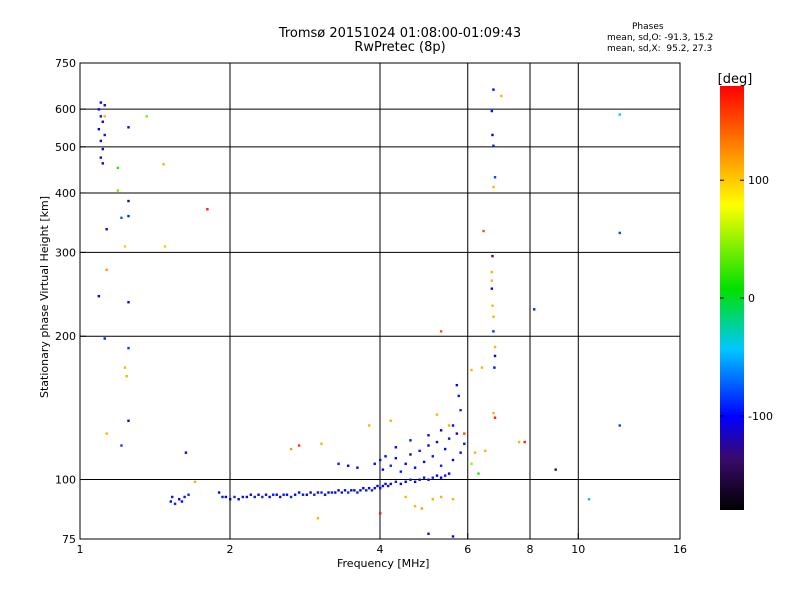 This screenshot has height=600, width=800. What do you see at coordinates (65, 63) in the screenshot?
I see `y-tick-label: 750` at bounding box center [65, 63].